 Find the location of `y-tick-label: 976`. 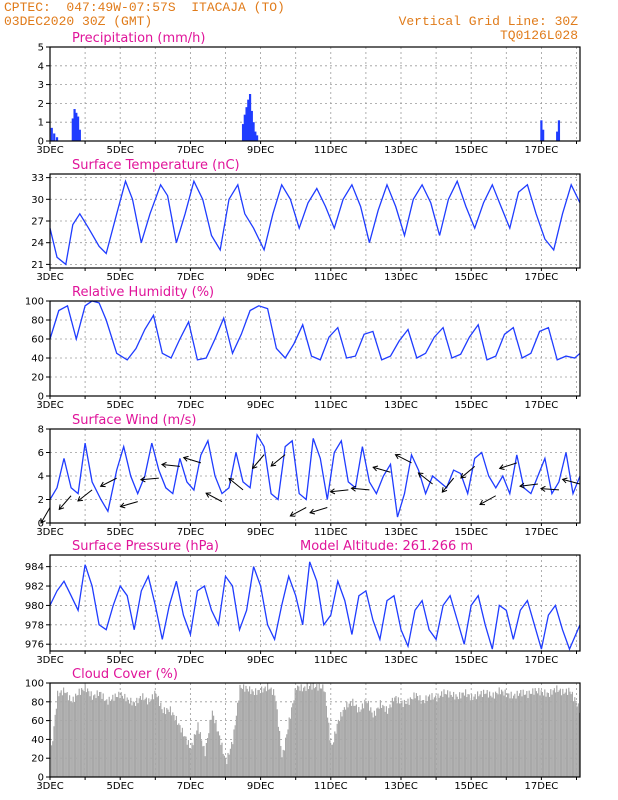

y-tick-label: 976 is located at coordinates (34, 645).